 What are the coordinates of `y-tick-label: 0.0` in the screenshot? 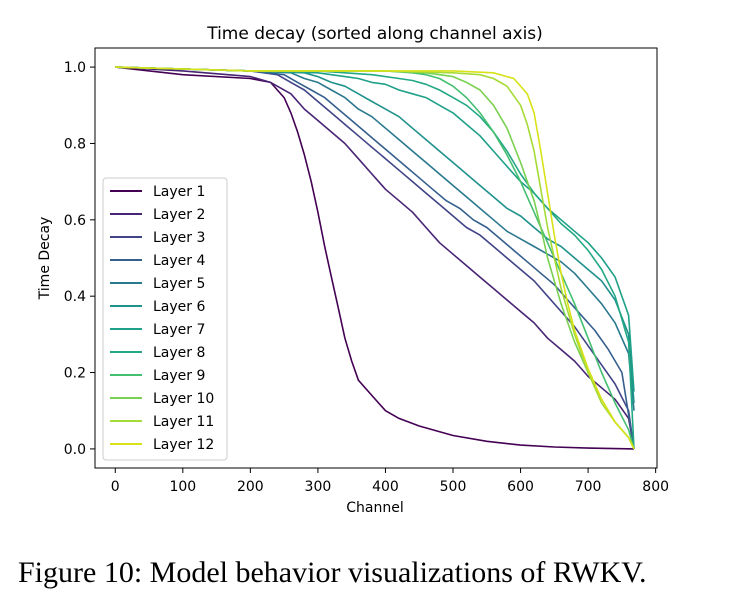 It's located at (75, 450).